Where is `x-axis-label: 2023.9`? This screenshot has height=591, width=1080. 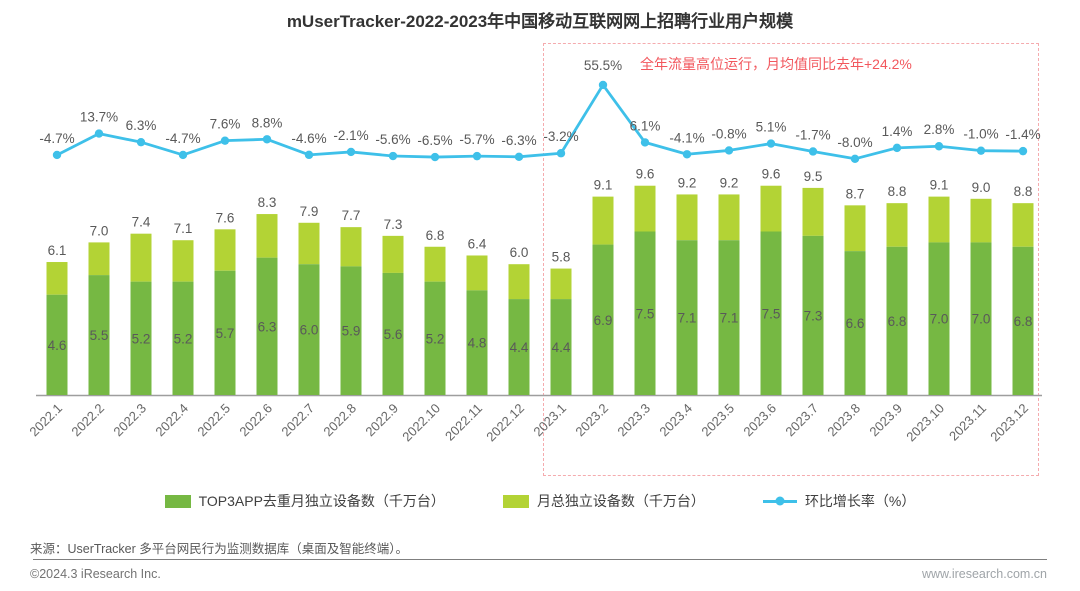 x-axis-label: 2023.9 is located at coordinates (885, 420).